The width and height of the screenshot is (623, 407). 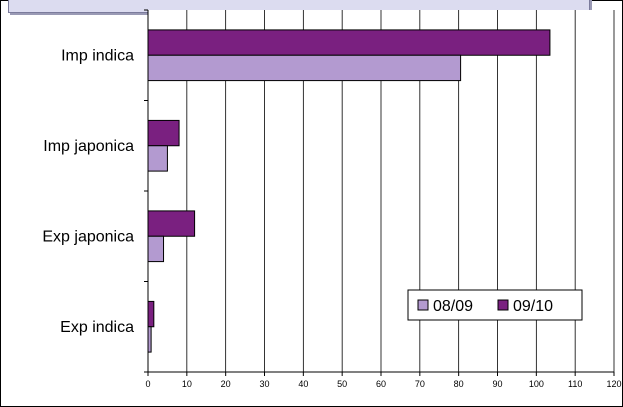 I want to click on category-label: Exp japonica, so click(x=88, y=236).